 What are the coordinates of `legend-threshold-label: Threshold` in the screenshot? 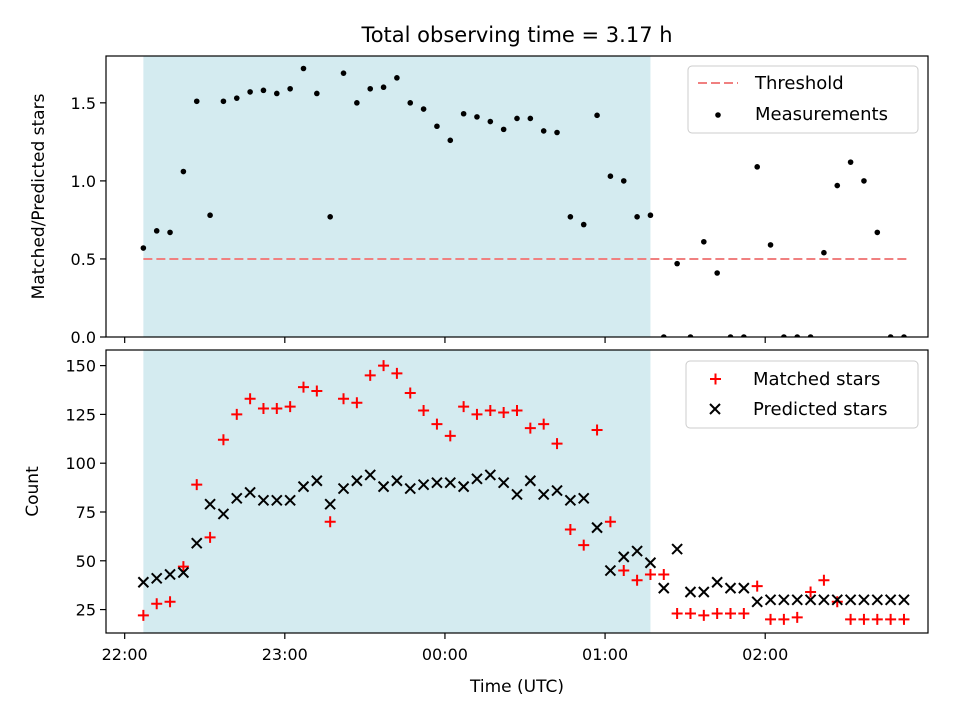 It's located at (799, 83).